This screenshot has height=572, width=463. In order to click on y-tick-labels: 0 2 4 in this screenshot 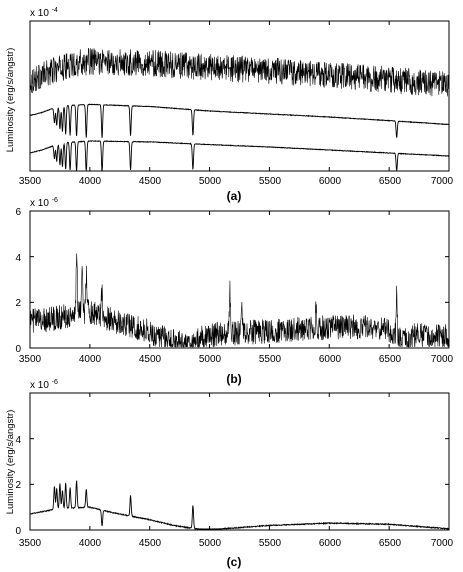, I will do `click(18, 486)`.